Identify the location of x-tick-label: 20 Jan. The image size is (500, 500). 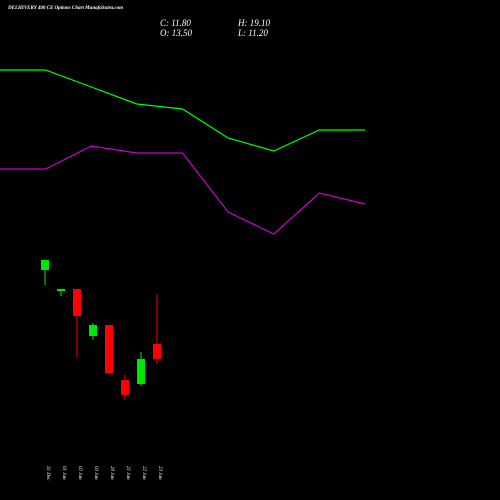
(111, 473).